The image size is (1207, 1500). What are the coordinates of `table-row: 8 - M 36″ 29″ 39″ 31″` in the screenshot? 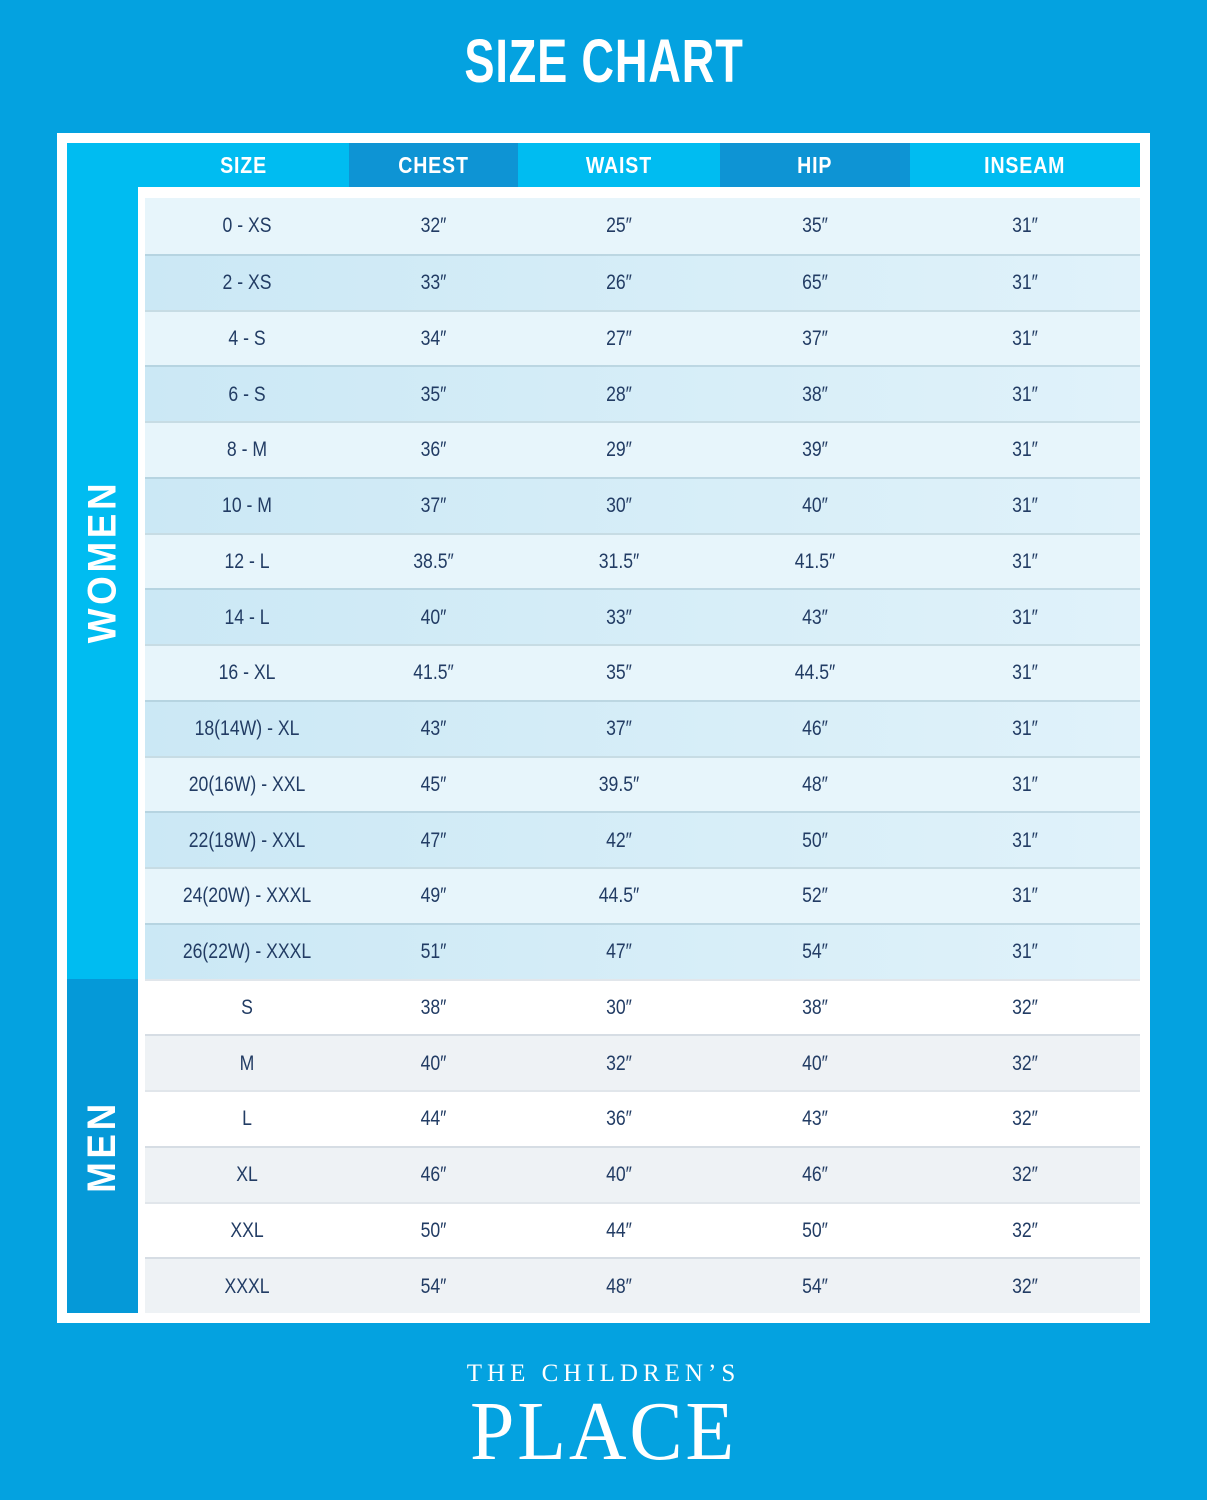 It's located at (642, 449).